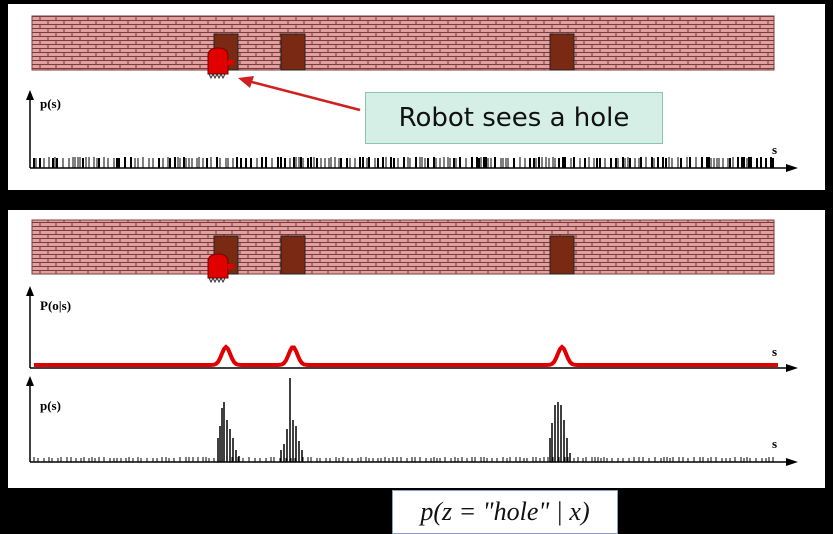 The image size is (833, 534). I want to click on posterior-belief-marks, so click(403, 420).